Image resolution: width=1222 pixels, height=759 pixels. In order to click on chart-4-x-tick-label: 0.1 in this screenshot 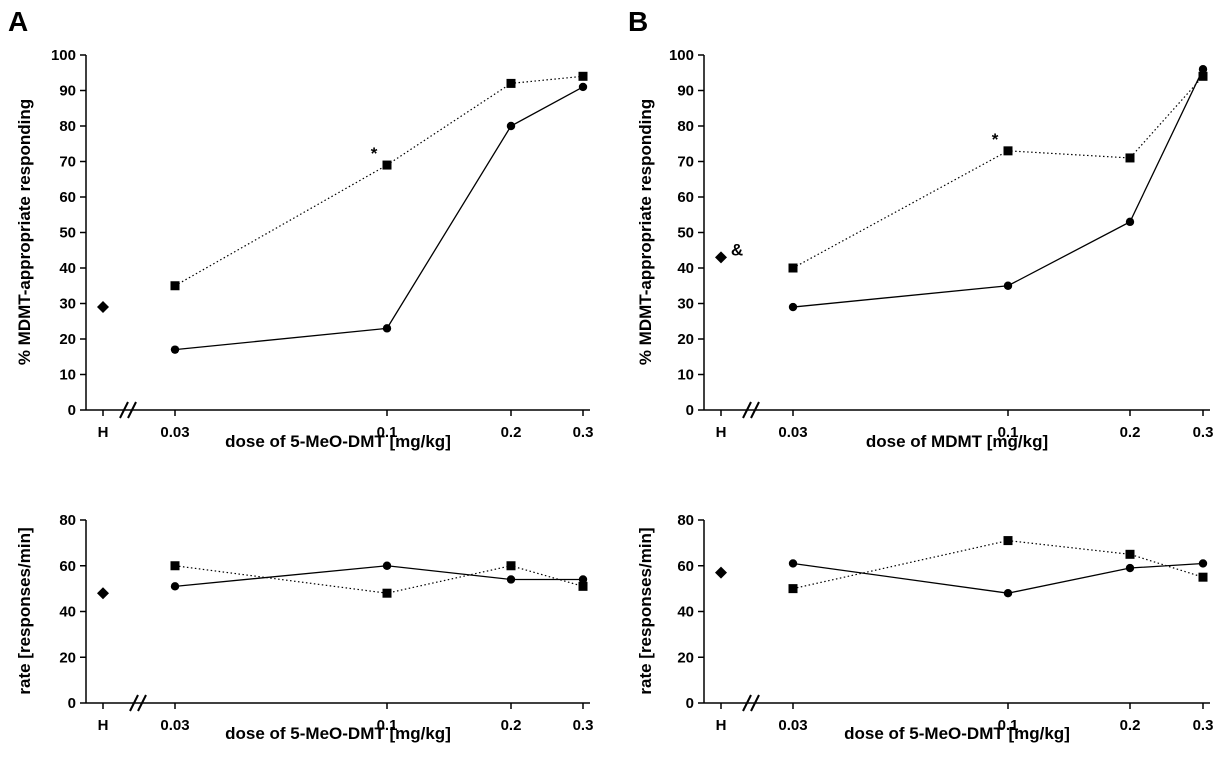, I will do `click(1008, 725)`.